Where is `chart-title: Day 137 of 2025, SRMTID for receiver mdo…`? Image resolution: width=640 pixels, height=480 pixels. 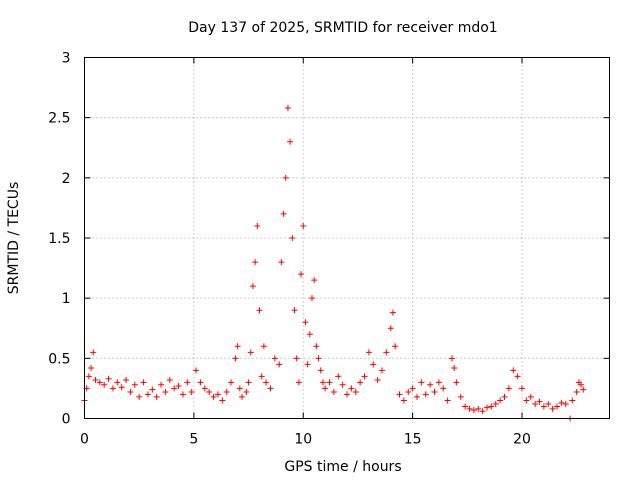
chart-title: Day 137 of 2025, SRMTID for receiver mdo… is located at coordinates (342, 28).